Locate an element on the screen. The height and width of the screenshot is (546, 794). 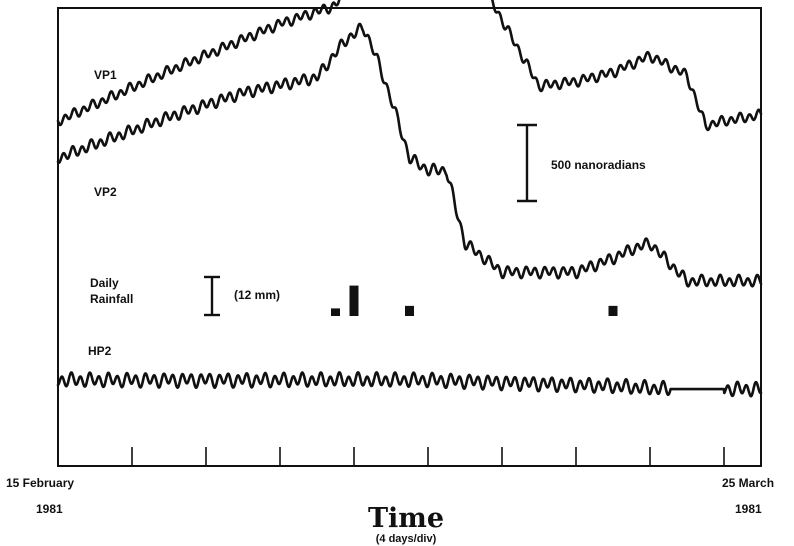
tilt-scale-label: 500 nanoradians is located at coordinates (598, 165).